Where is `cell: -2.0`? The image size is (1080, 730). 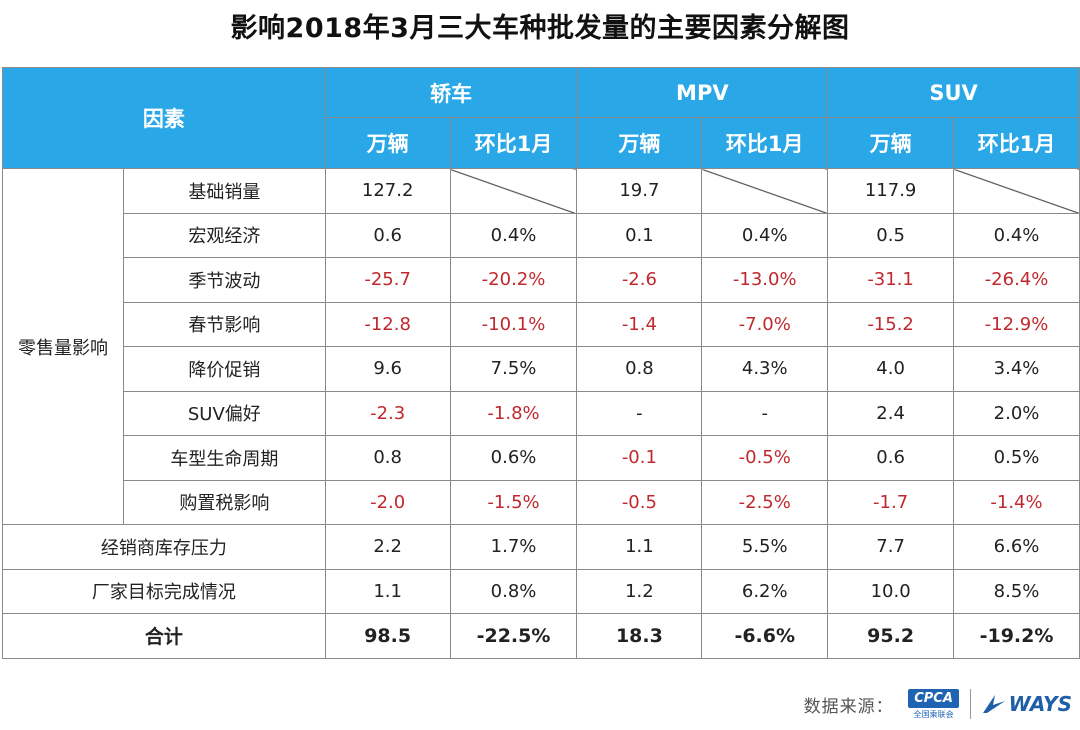 cell: -2.0 is located at coordinates (387, 502).